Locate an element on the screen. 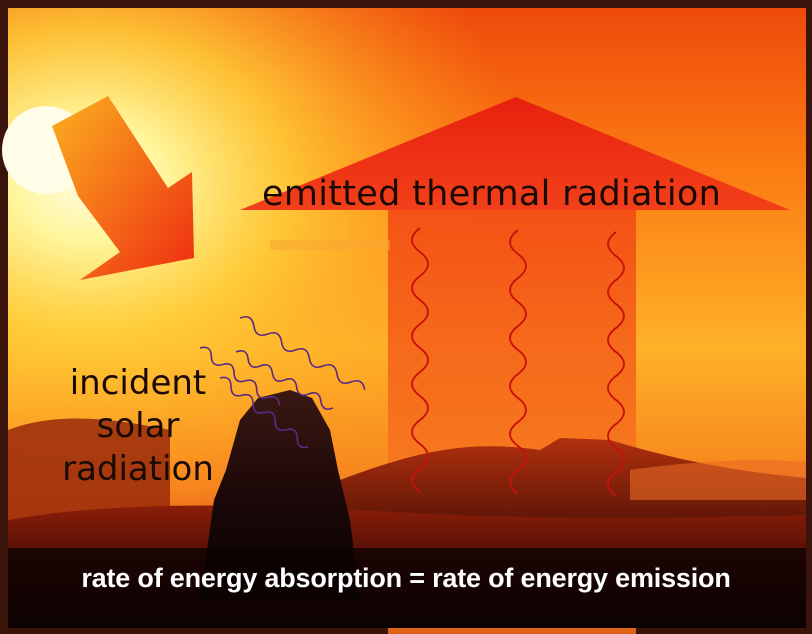 This screenshot has width=812, height=634. left-hill is located at coordinates (89, 469).